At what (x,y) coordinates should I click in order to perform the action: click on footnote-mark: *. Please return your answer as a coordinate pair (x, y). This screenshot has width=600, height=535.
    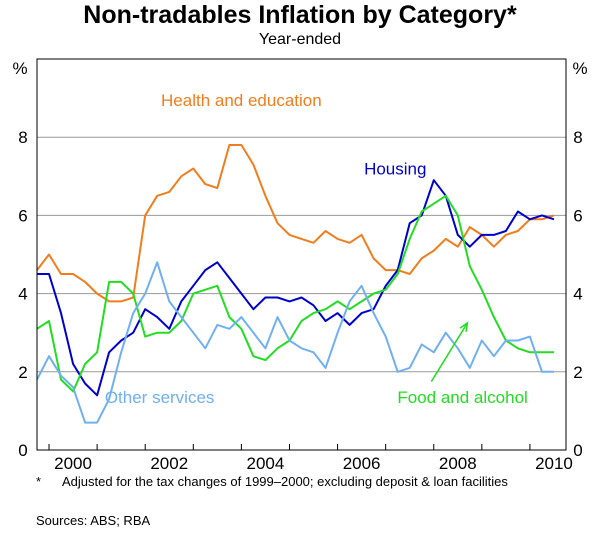
    Looking at the image, I should click on (39, 481).